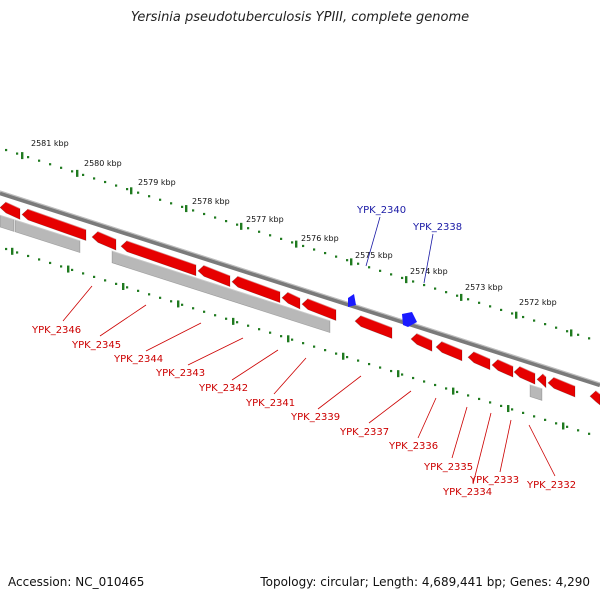  What do you see at coordinates (551, 485) in the screenshot?
I see `gene-label-ypk_2332: YPK_2332` at bounding box center [551, 485].